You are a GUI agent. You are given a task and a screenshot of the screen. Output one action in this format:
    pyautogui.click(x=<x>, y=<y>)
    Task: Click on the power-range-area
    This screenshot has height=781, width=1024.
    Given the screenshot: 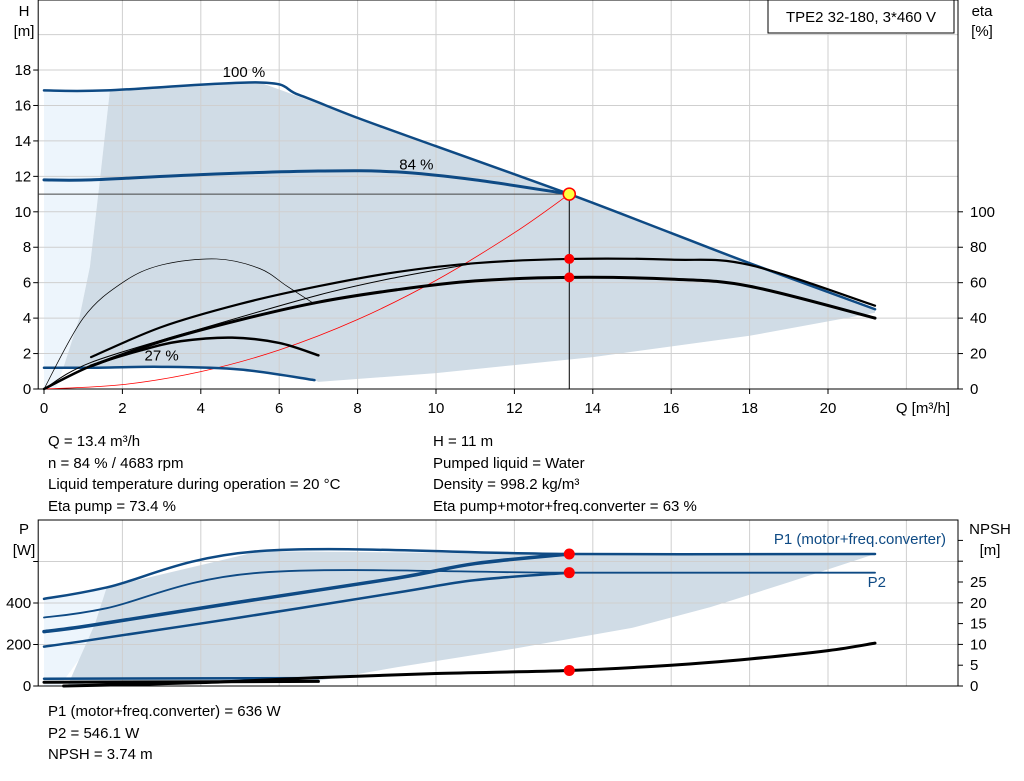 What is the action you would take?
    pyautogui.click(x=471, y=618)
    